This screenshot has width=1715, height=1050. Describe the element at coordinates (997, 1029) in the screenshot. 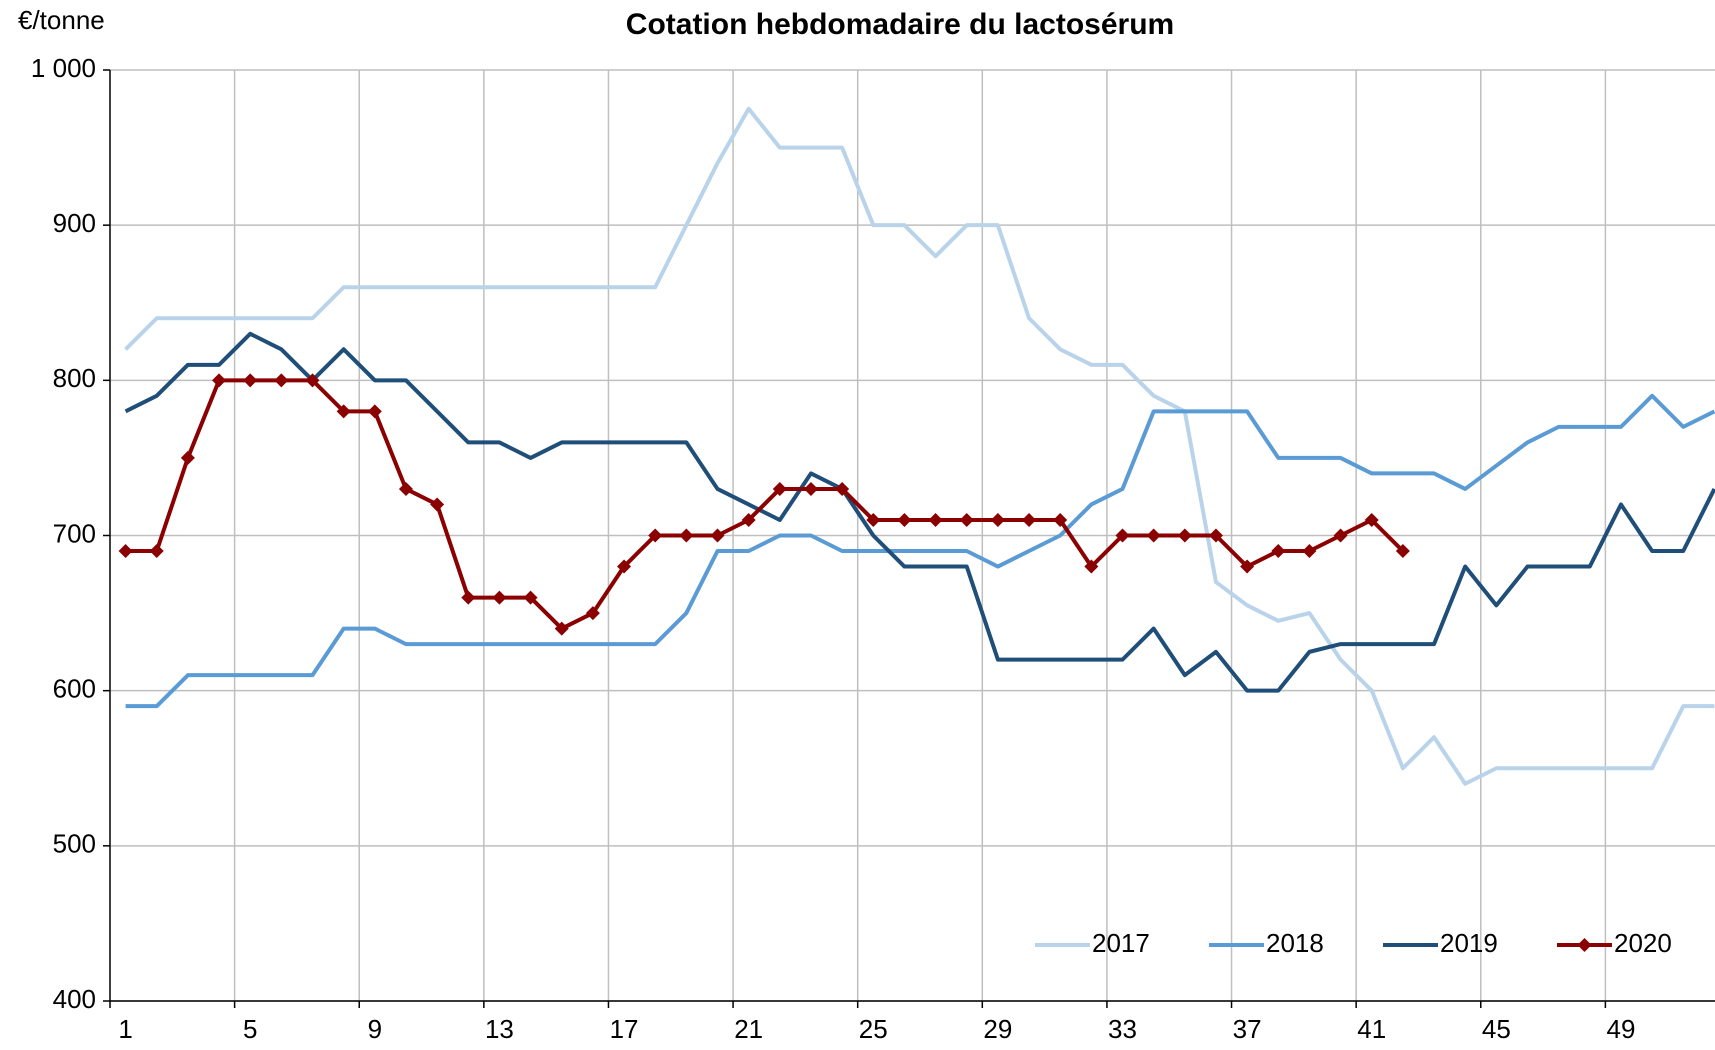

I see `x-tick-label: 29` at that location.